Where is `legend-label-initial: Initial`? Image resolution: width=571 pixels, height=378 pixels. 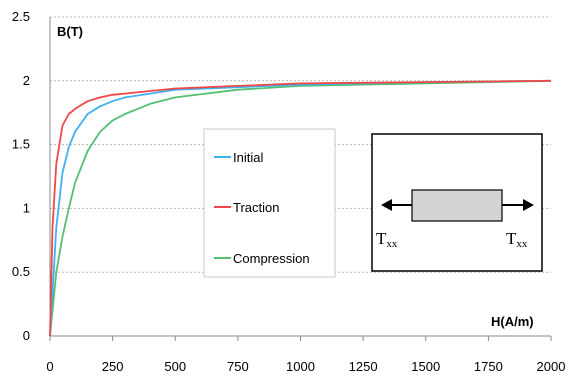 legend-label-initial: Initial is located at coordinates (248, 157).